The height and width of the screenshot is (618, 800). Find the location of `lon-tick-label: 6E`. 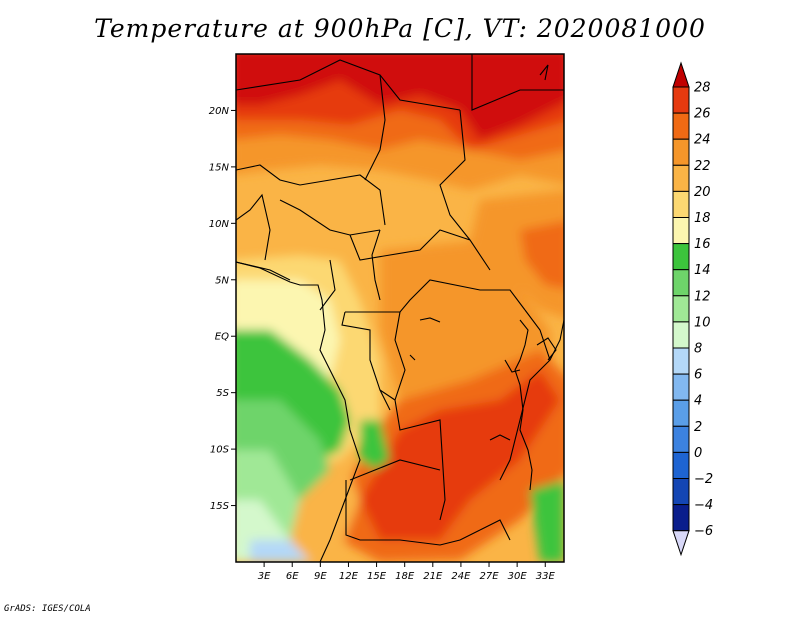

lon-tick-label: 6E is located at coordinates (292, 576).